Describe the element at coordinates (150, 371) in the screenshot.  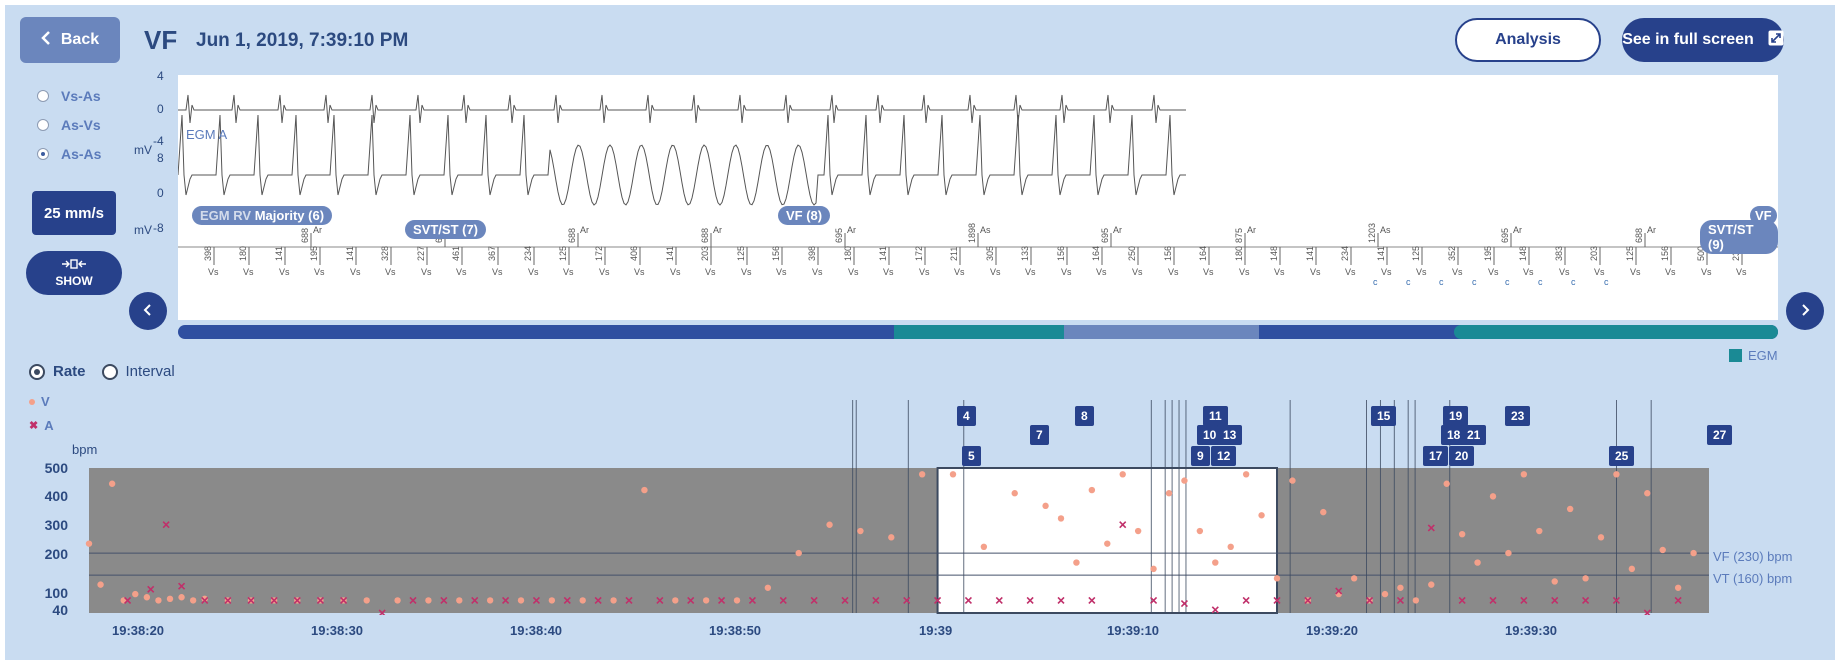
I see `mode-interval-label: Interval` at that location.